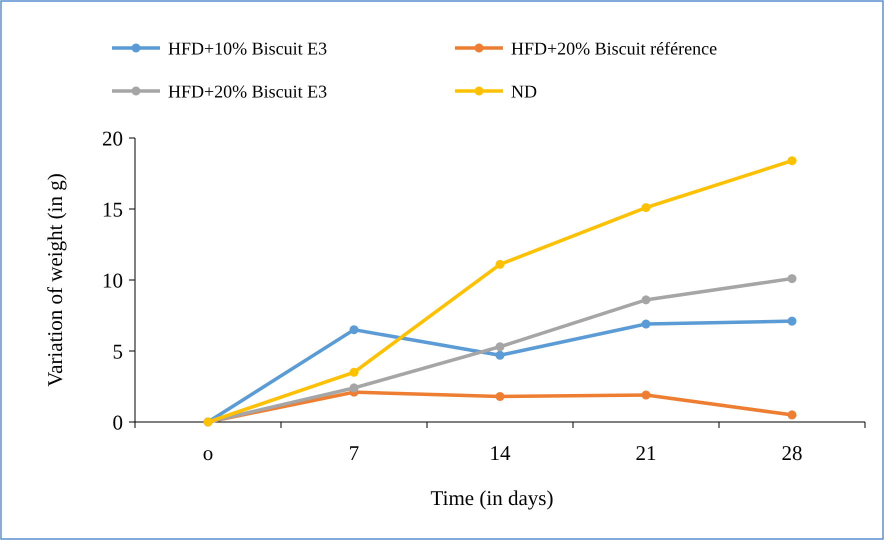 The image size is (884, 540). What do you see at coordinates (55, 280) in the screenshot?
I see `y-axis-title: Variation of weight (in g)` at bounding box center [55, 280].